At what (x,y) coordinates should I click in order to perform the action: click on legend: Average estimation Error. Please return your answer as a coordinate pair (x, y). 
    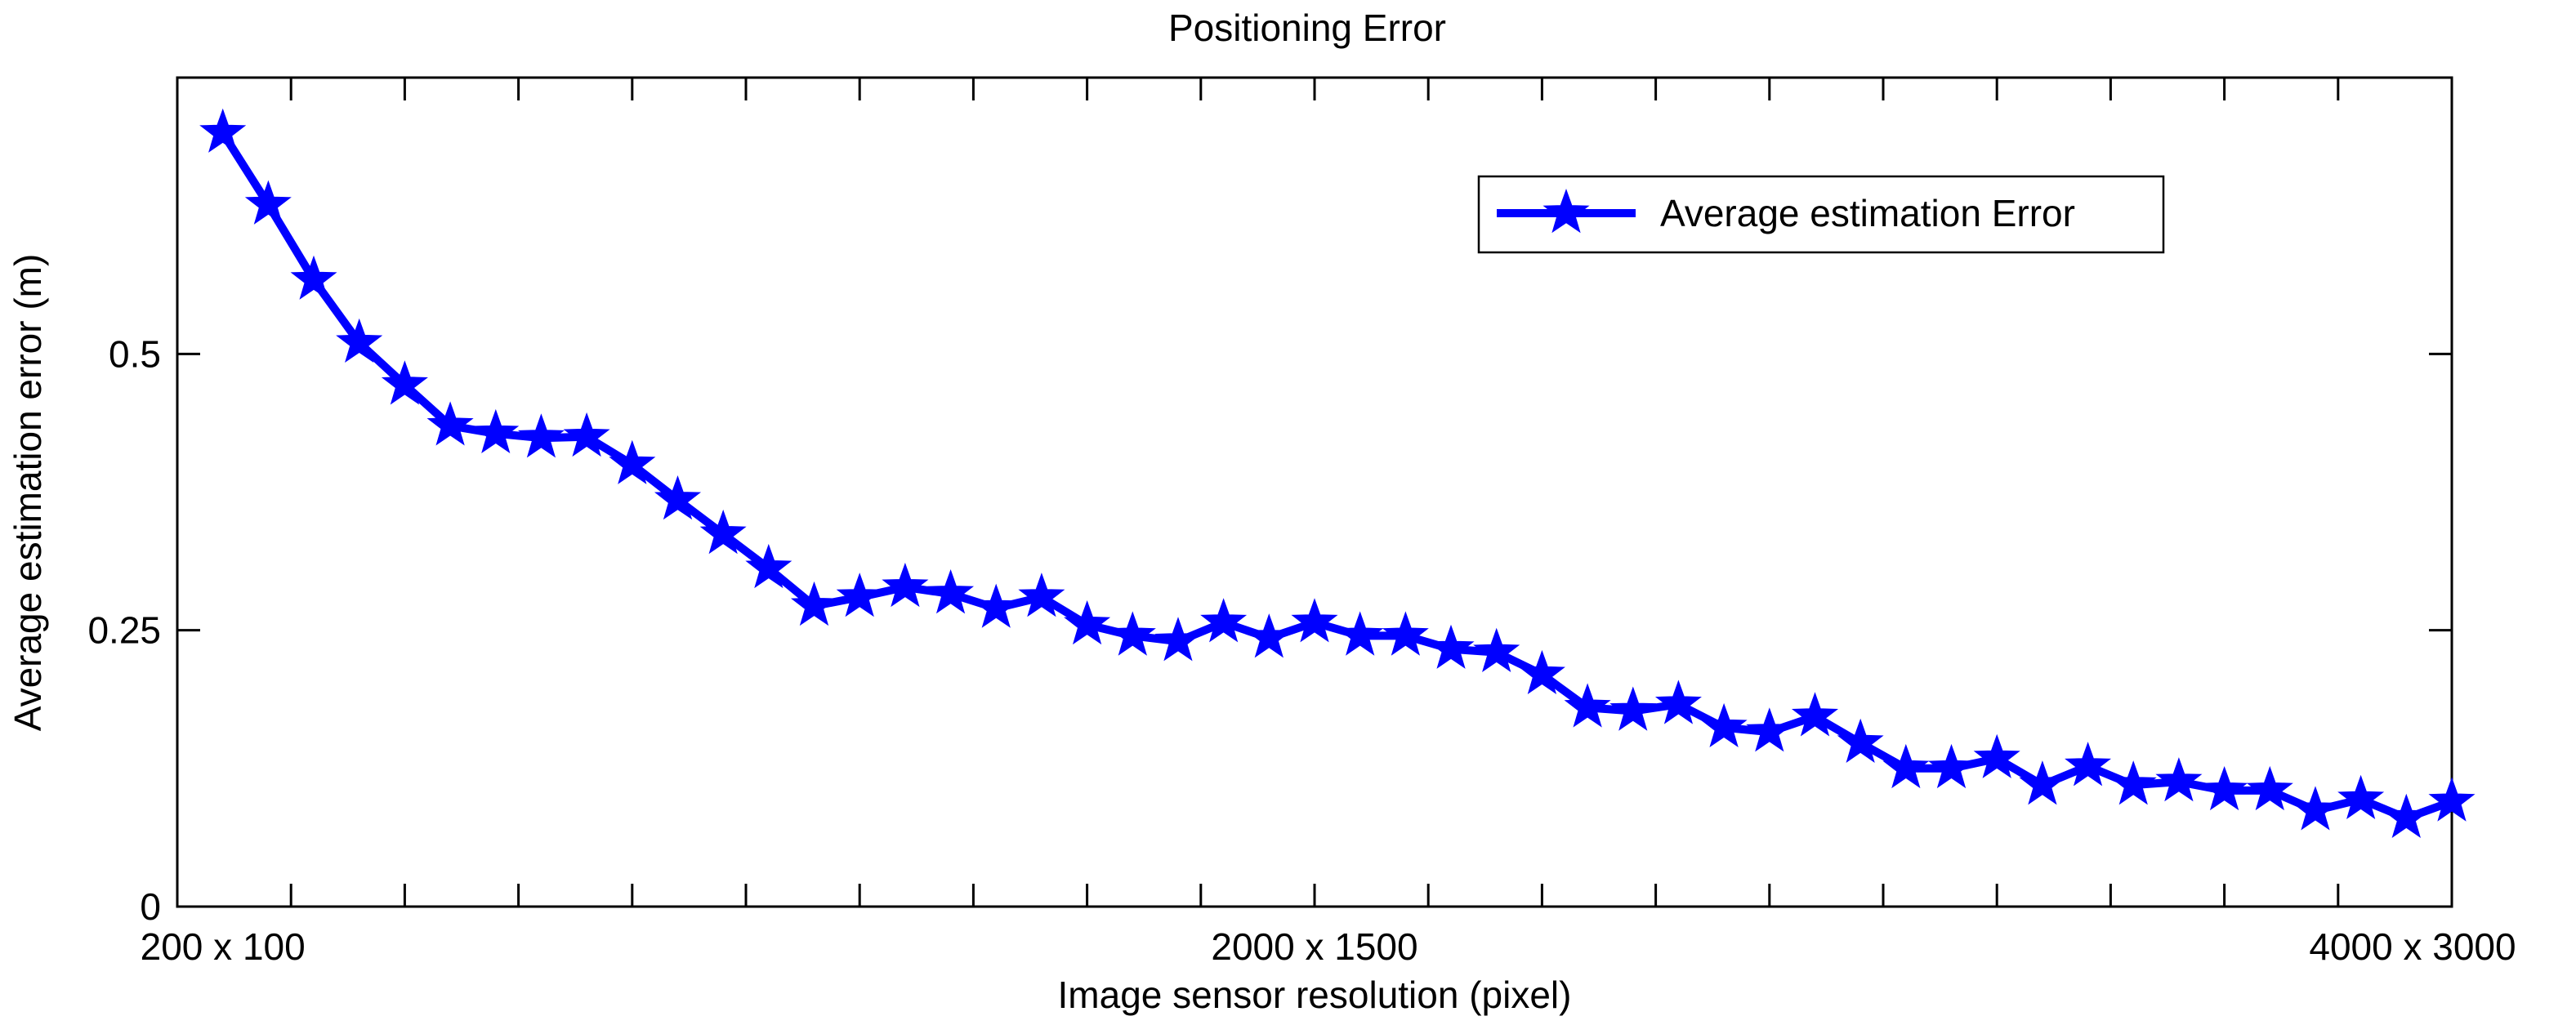
    Looking at the image, I should click on (1821, 214).